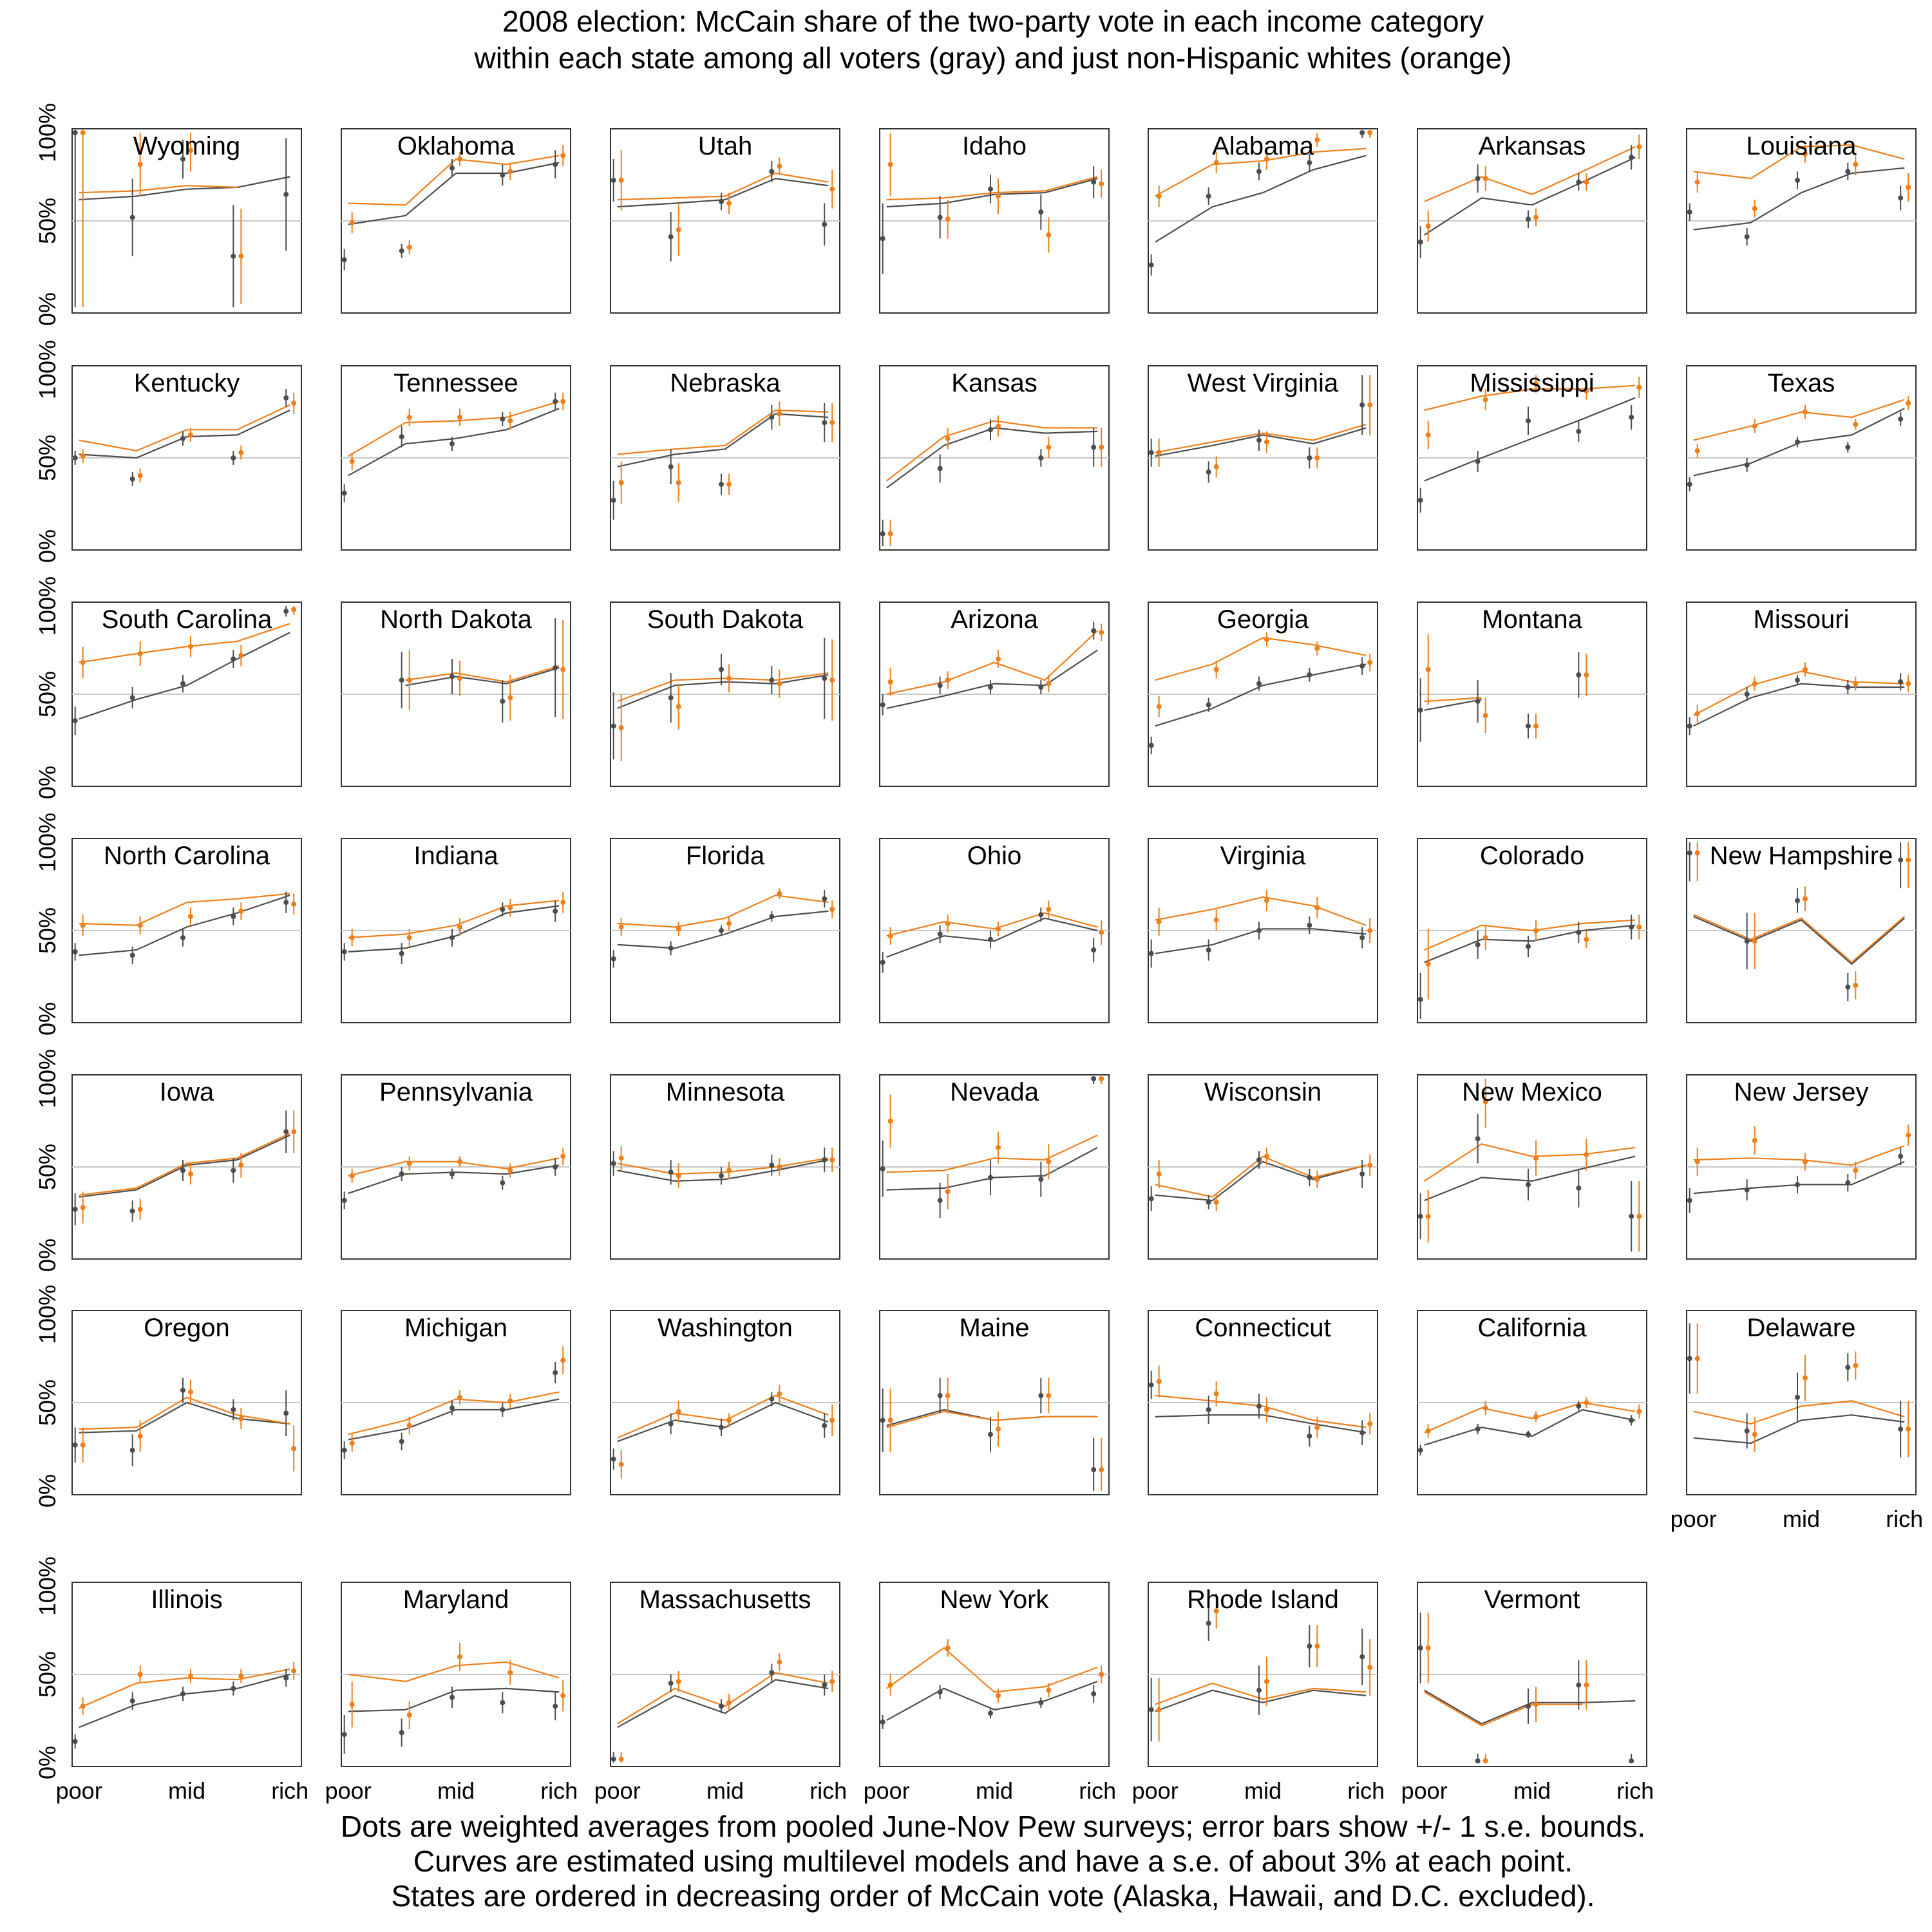 This screenshot has width=1932, height=1932. What do you see at coordinates (48, 782) in the screenshot?
I see `y-tick-label: 0%` at bounding box center [48, 782].